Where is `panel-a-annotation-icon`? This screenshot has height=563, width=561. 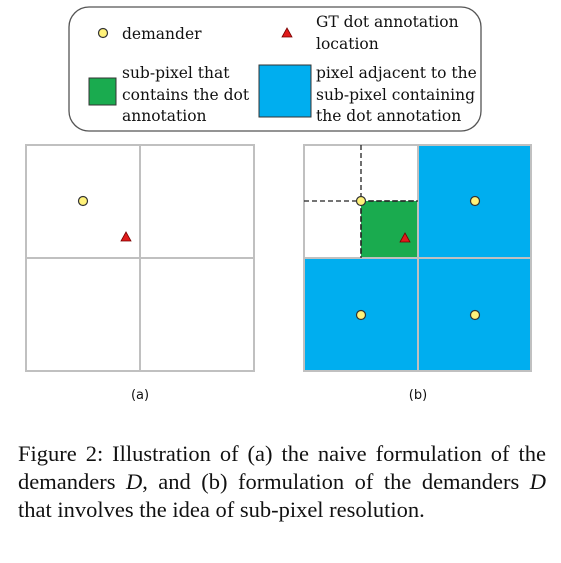 panel-a-annotation-icon is located at coordinates (126, 236).